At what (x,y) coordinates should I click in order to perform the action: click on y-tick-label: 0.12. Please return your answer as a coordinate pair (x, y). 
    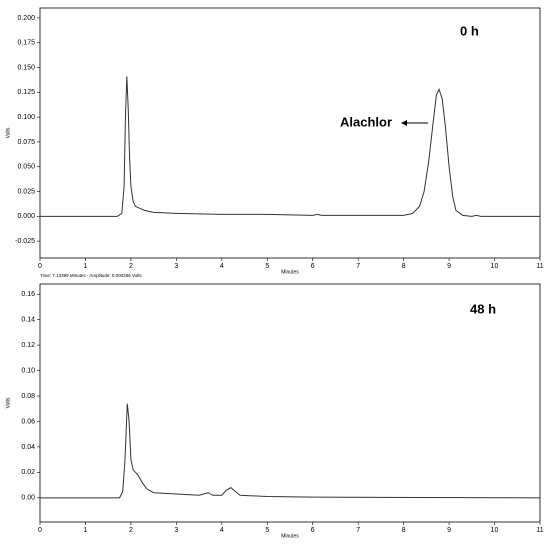
    Looking at the image, I should click on (28, 345).